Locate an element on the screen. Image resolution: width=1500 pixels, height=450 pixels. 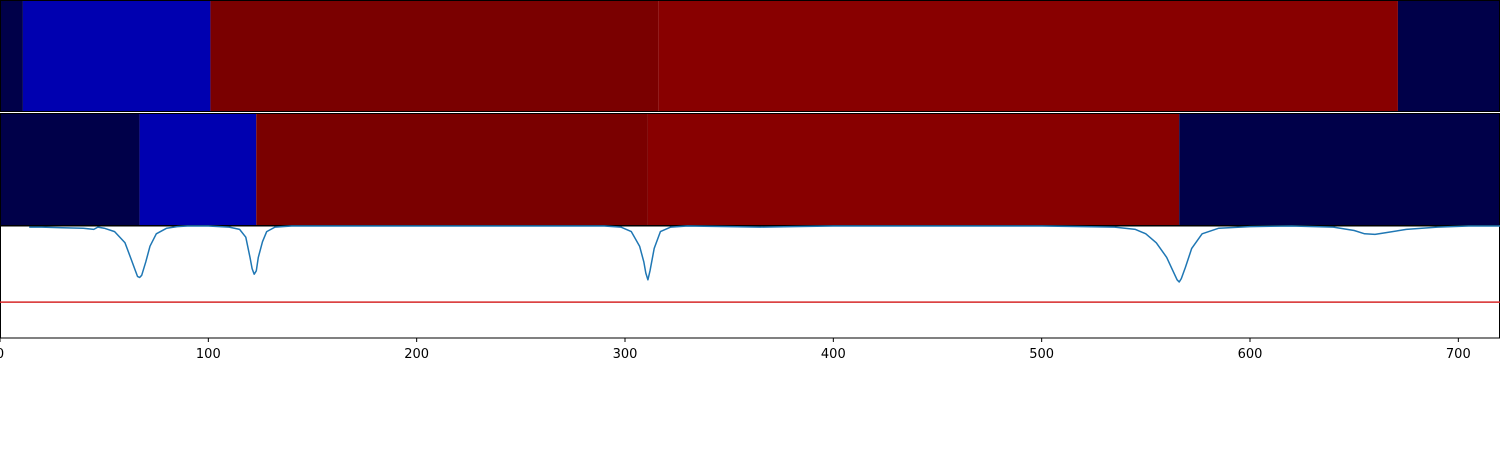
x-tick-label: 0 is located at coordinates (2, 354).